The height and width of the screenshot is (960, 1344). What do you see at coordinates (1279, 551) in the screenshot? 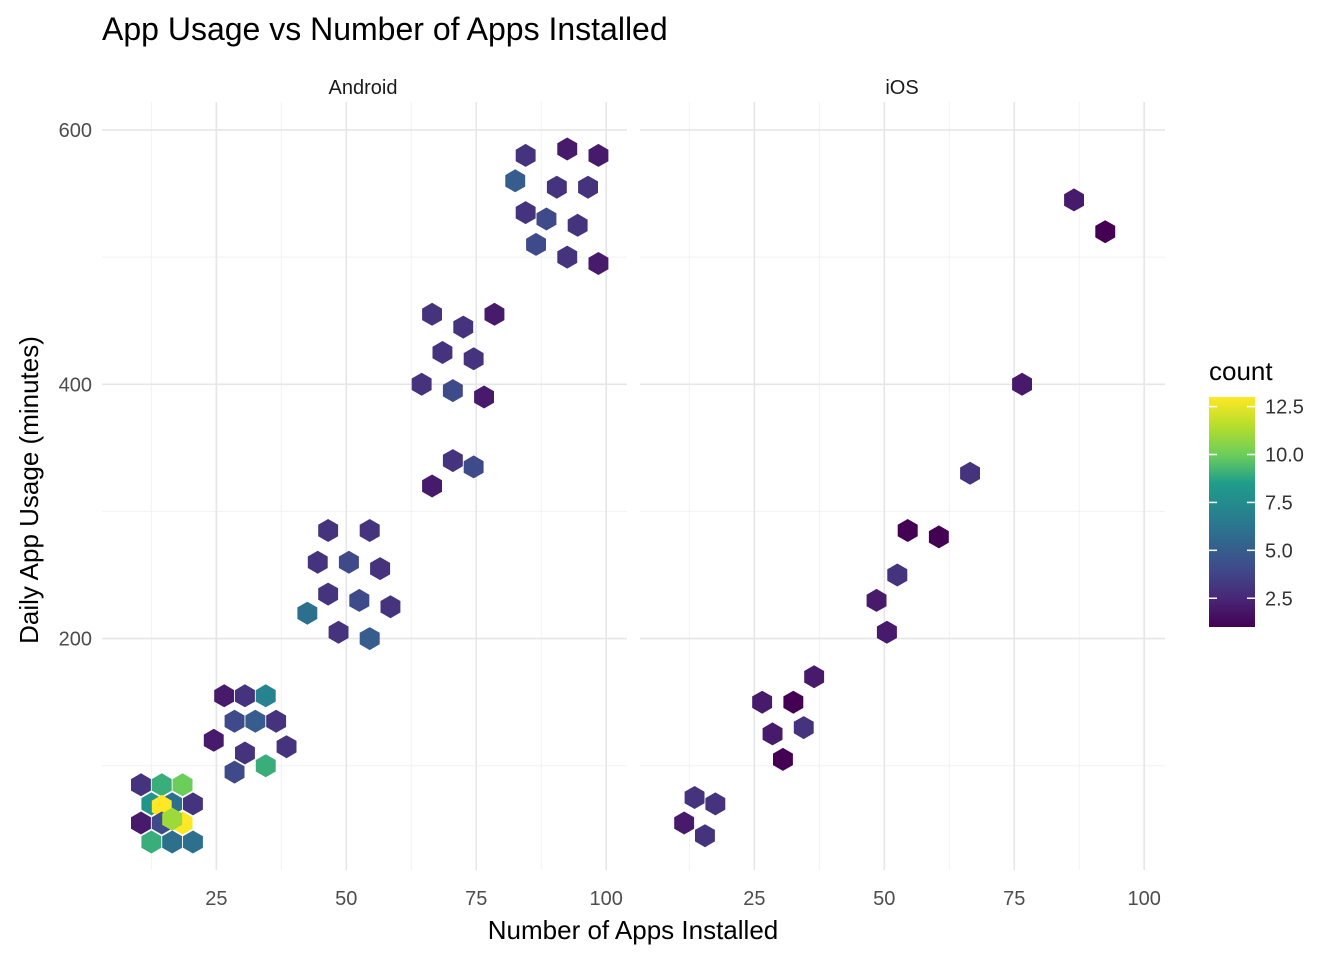
I see `legend-tick-label: 5.0` at bounding box center [1279, 551].